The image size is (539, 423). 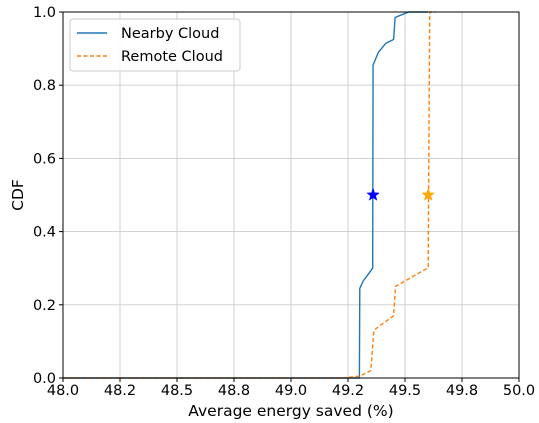 What do you see at coordinates (44, 379) in the screenshot?
I see `y-tick-label: 0.0` at bounding box center [44, 379].